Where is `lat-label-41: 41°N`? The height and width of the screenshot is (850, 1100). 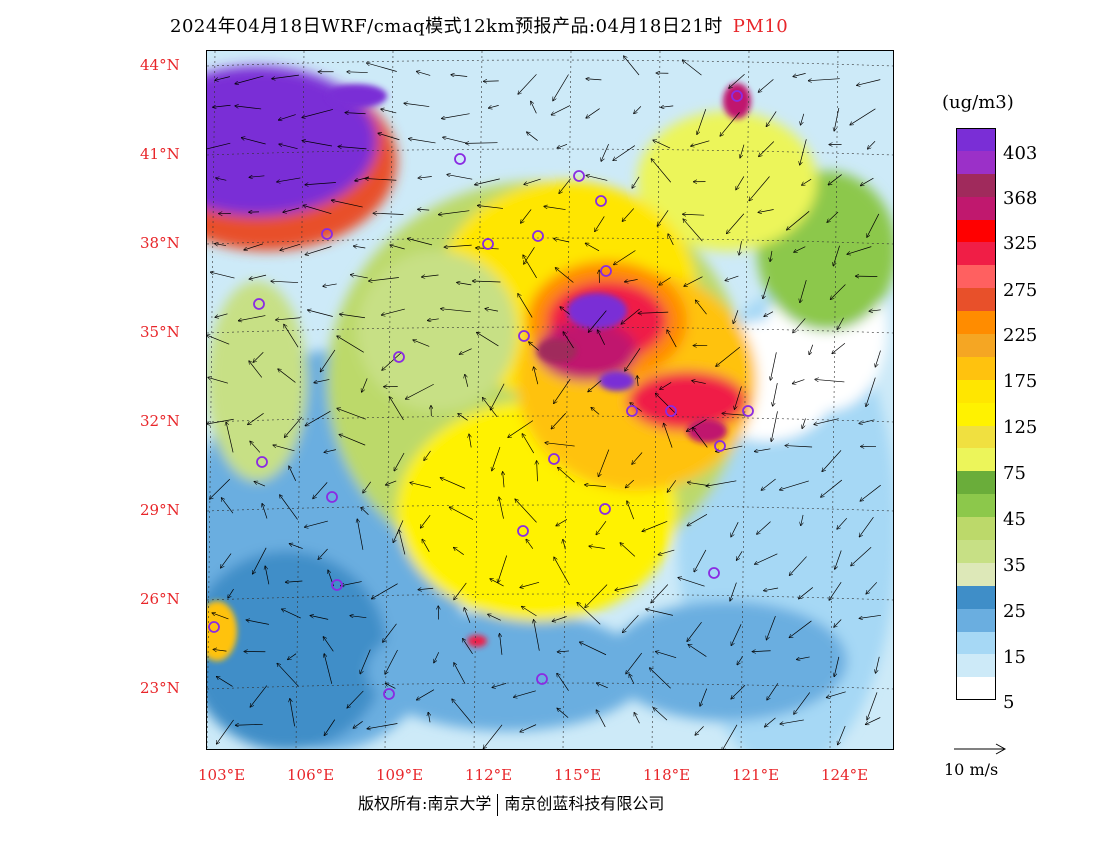
lat-label-41: 41°N is located at coordinates (160, 154).